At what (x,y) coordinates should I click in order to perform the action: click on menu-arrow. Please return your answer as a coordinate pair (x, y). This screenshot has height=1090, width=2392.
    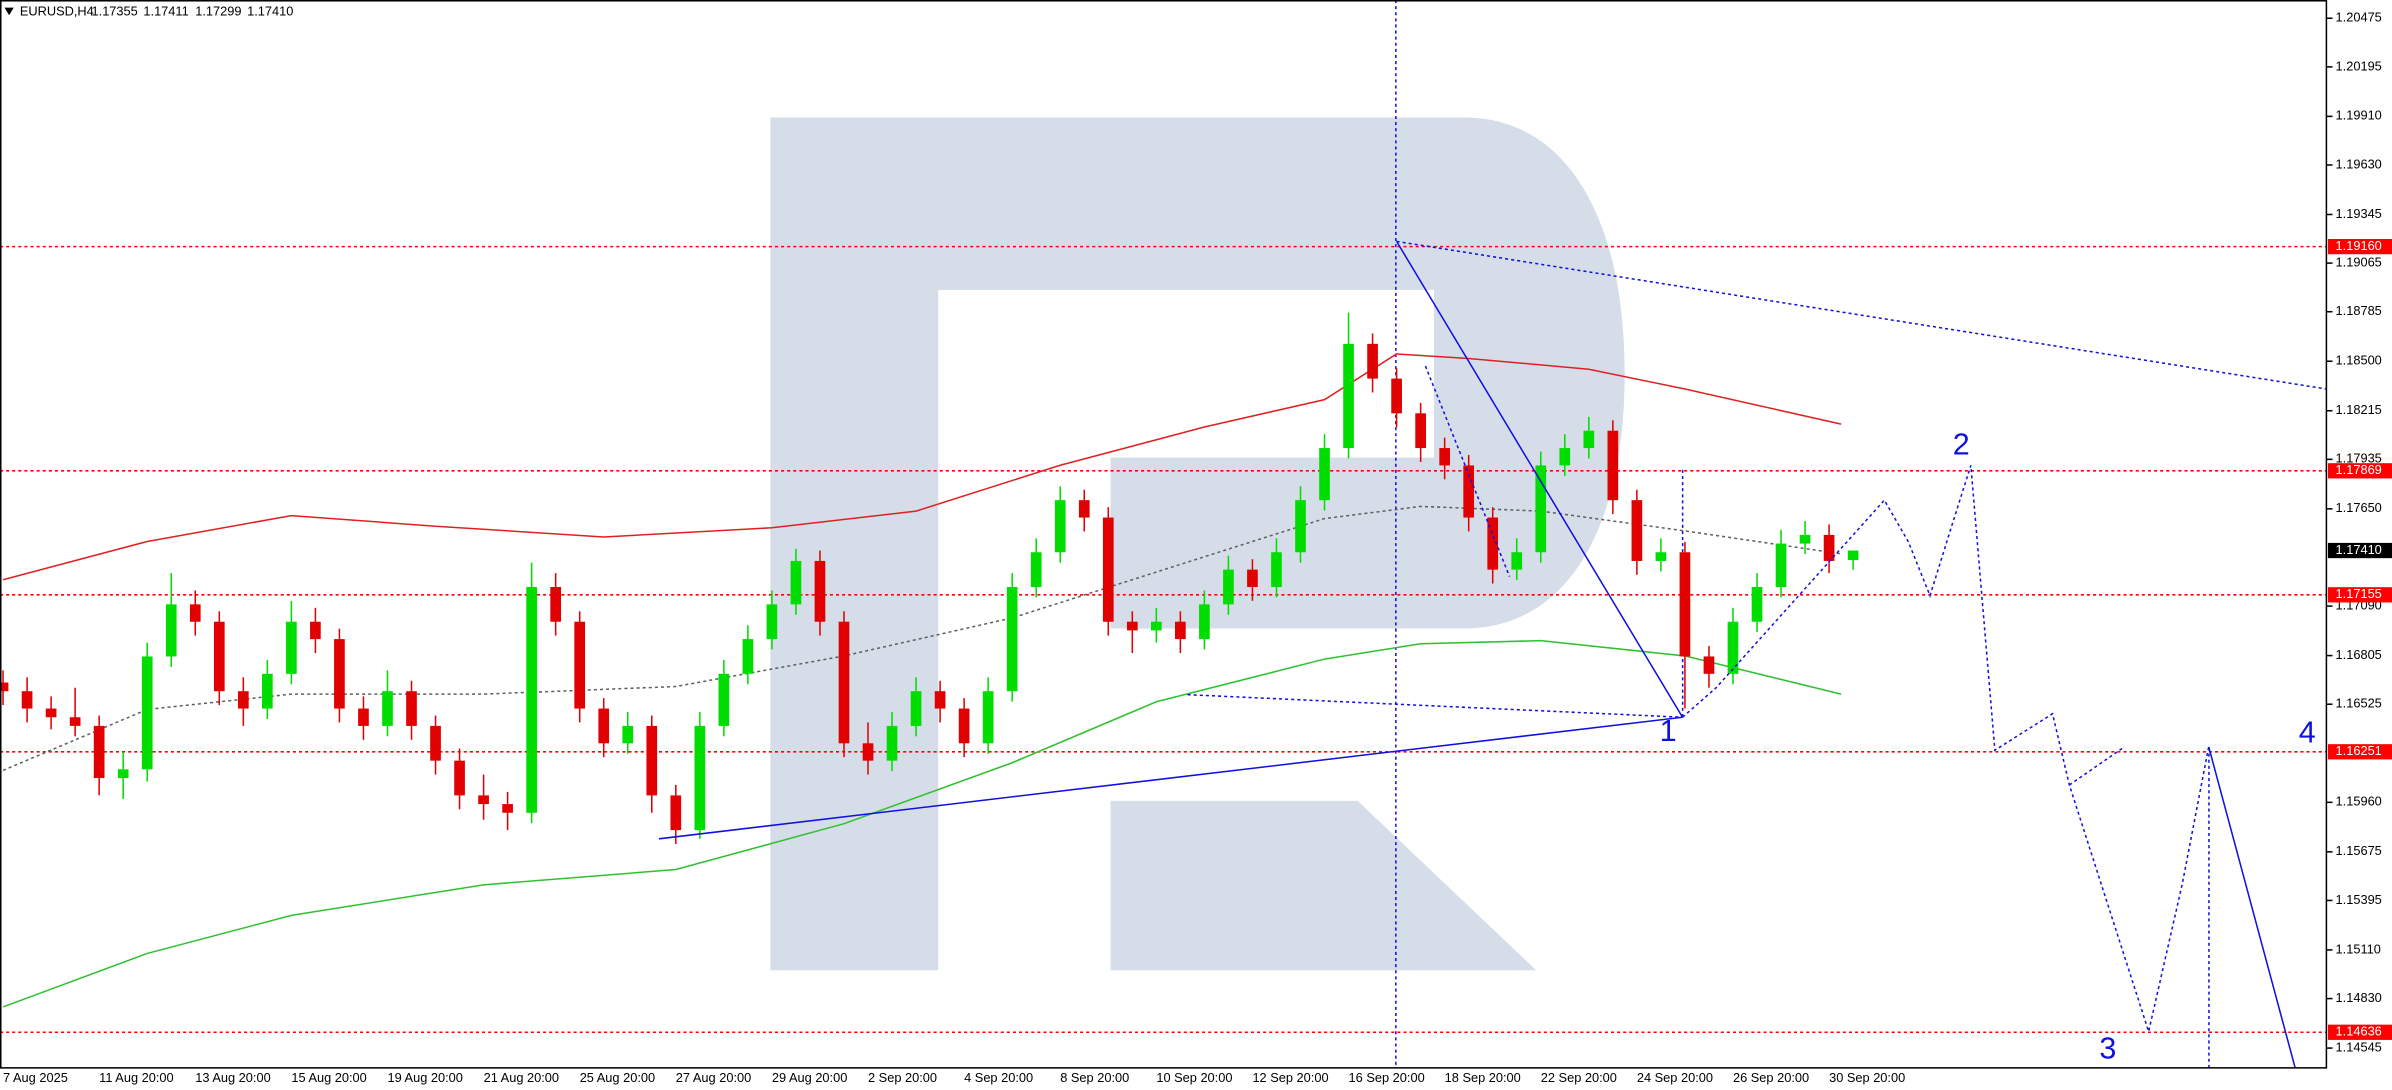
    Looking at the image, I should click on (9, 11).